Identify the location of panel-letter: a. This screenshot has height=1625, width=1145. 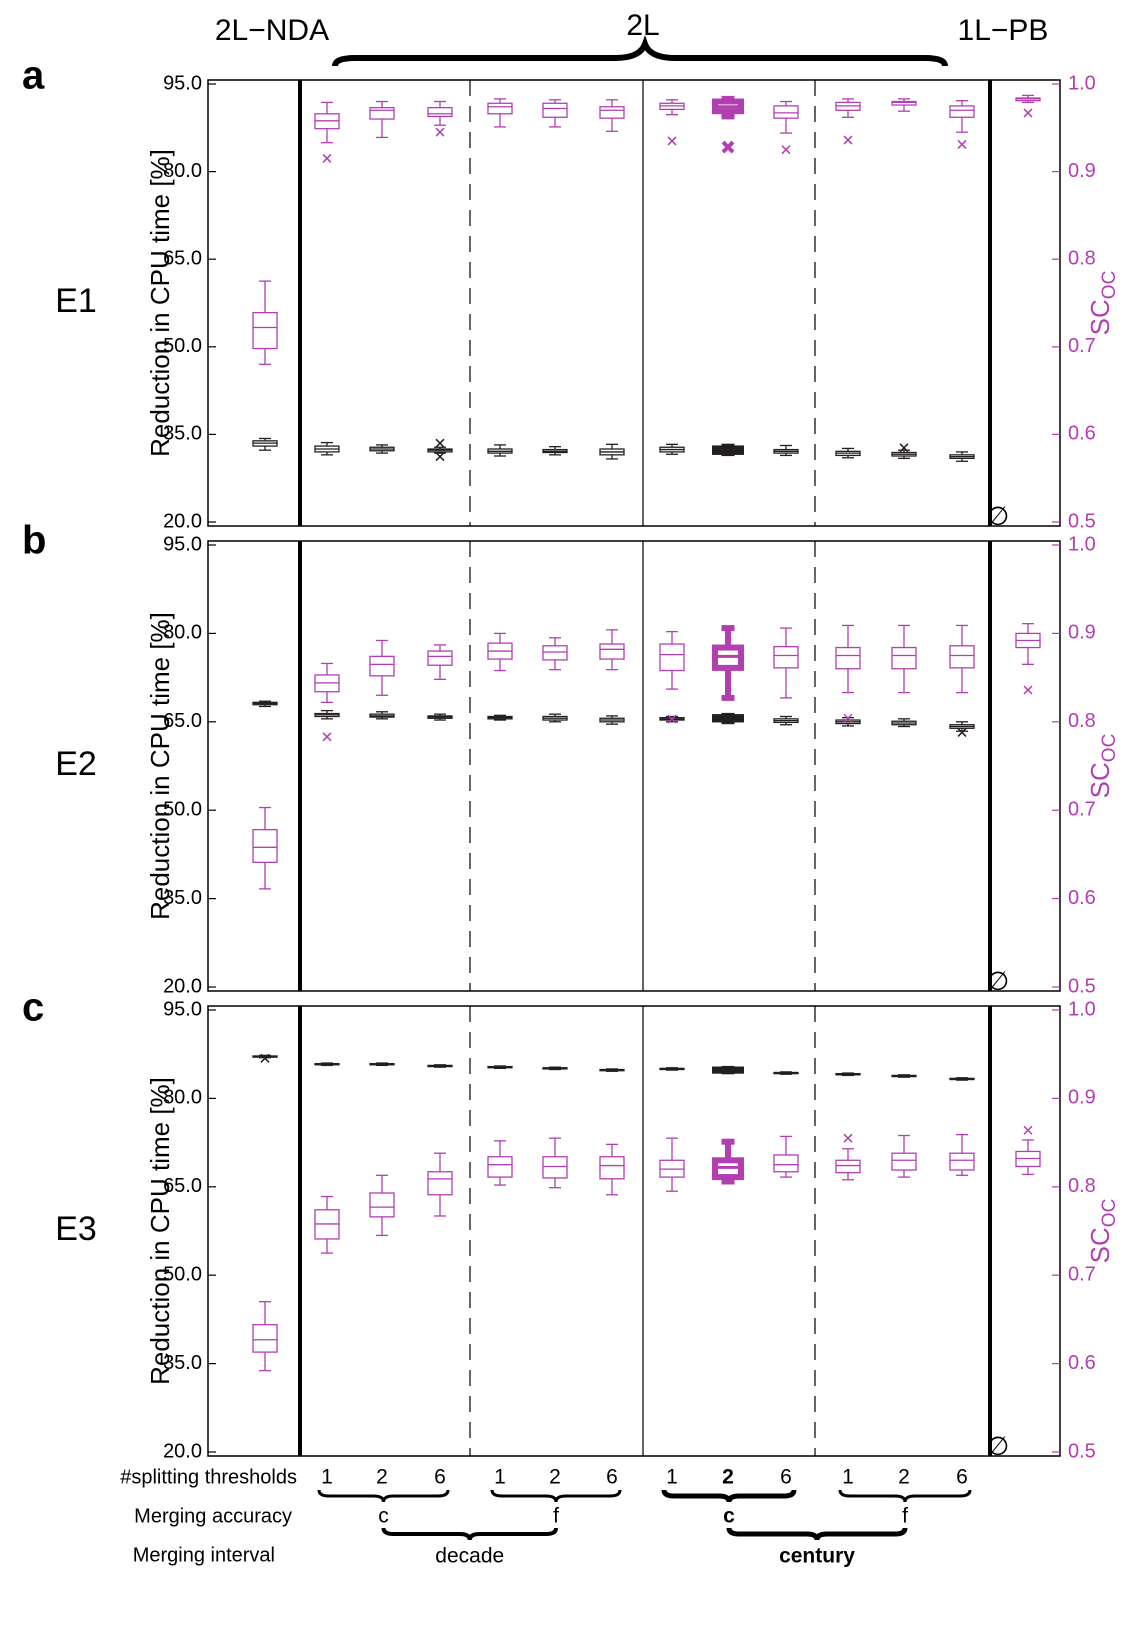
(33, 76).